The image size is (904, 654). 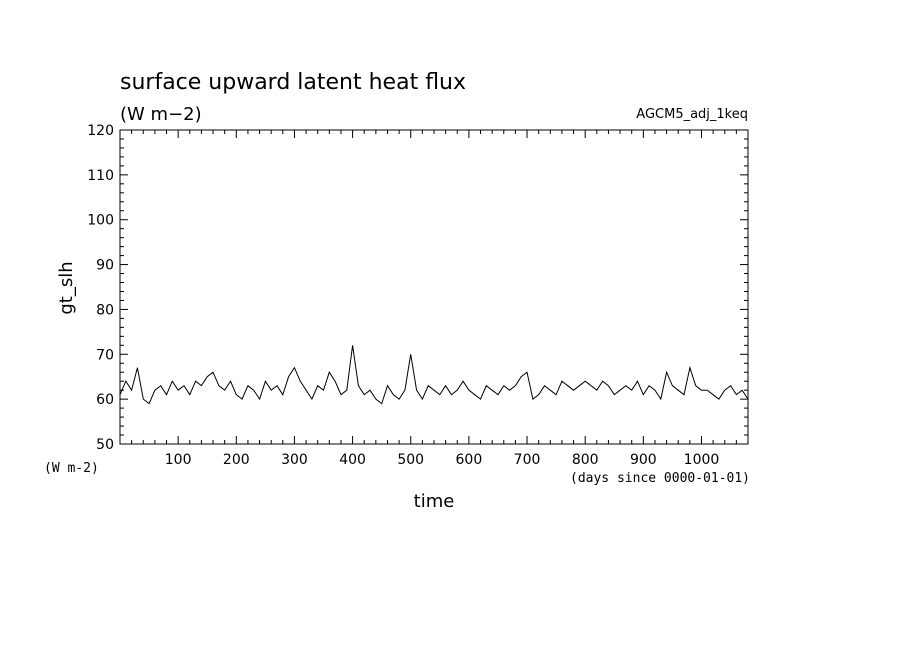 What do you see at coordinates (293, 82) in the screenshot?
I see `chart-title: surface upward latent heat flux` at bounding box center [293, 82].